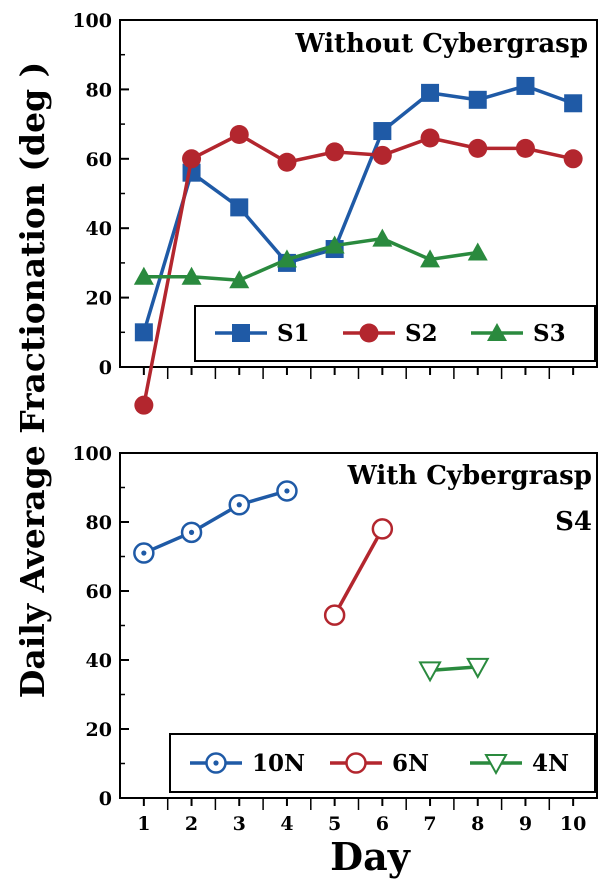 This screenshot has width=603, height=882. What do you see at coordinates (370, 856) in the screenshot?
I see `x-axis-label: Day` at bounding box center [370, 856].